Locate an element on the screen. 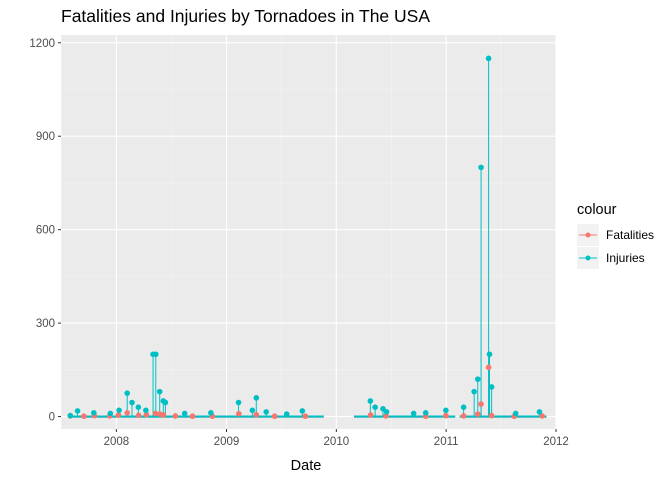 This screenshot has width=672, height=480. x-axis-title: Date is located at coordinates (306, 466).